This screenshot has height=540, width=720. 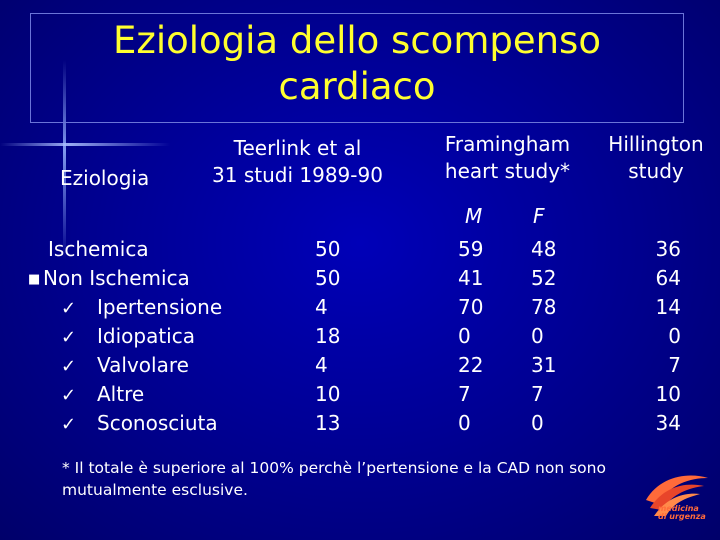 I want to click on subheader-f: F, so click(x=539, y=216).